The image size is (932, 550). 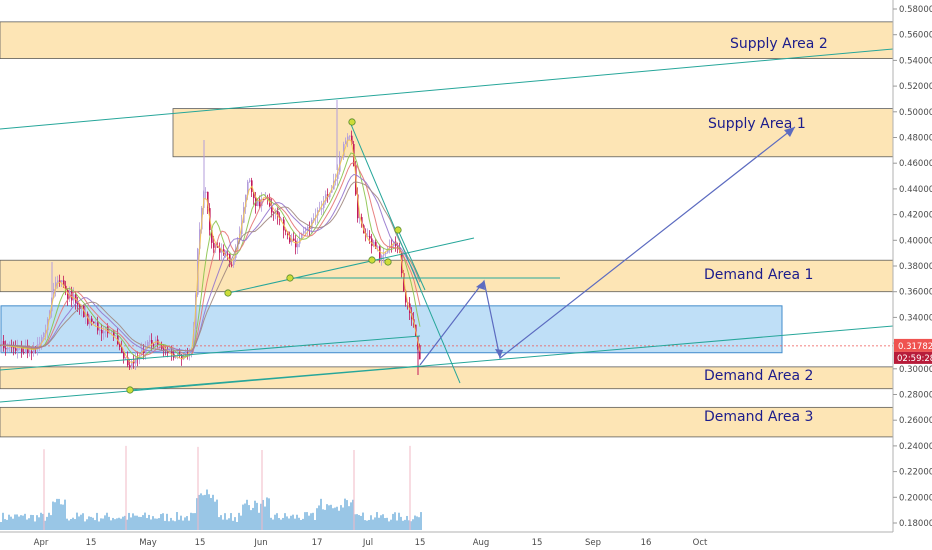 What do you see at coordinates (211, 487) in the screenshot?
I see `volume-bars` at bounding box center [211, 487].